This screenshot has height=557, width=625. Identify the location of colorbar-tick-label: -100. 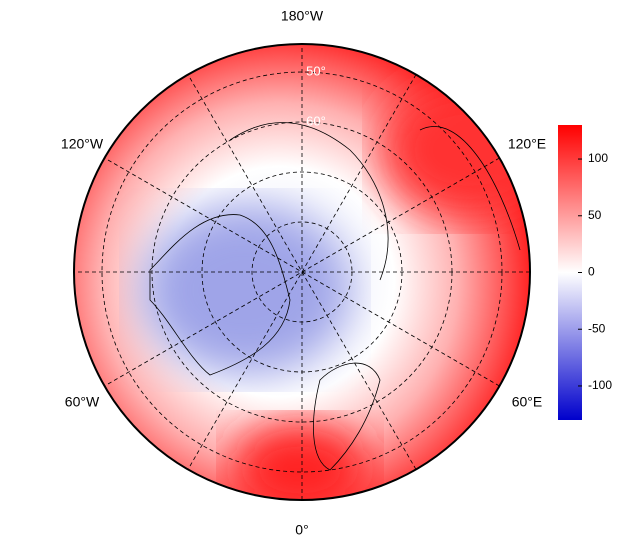
(600, 385).